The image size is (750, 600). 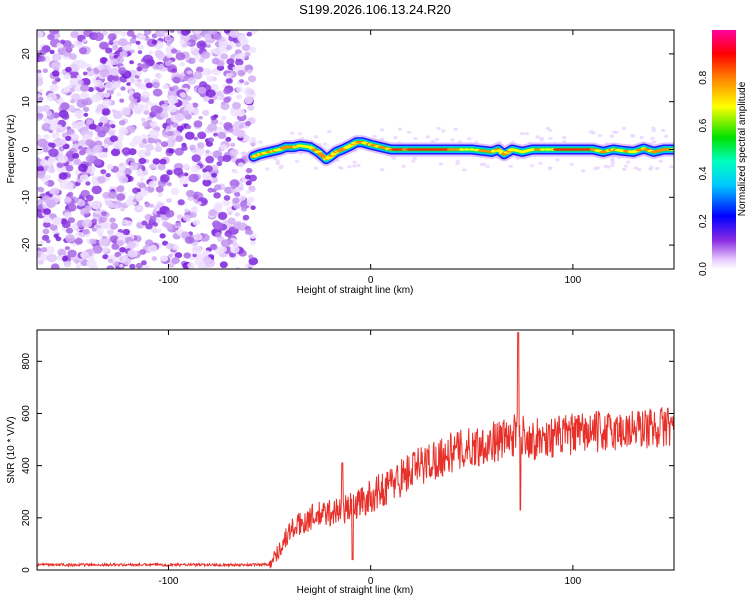 What do you see at coordinates (703, 77) in the screenshot?
I see `colorbar-tick-label: 0.8` at bounding box center [703, 77].